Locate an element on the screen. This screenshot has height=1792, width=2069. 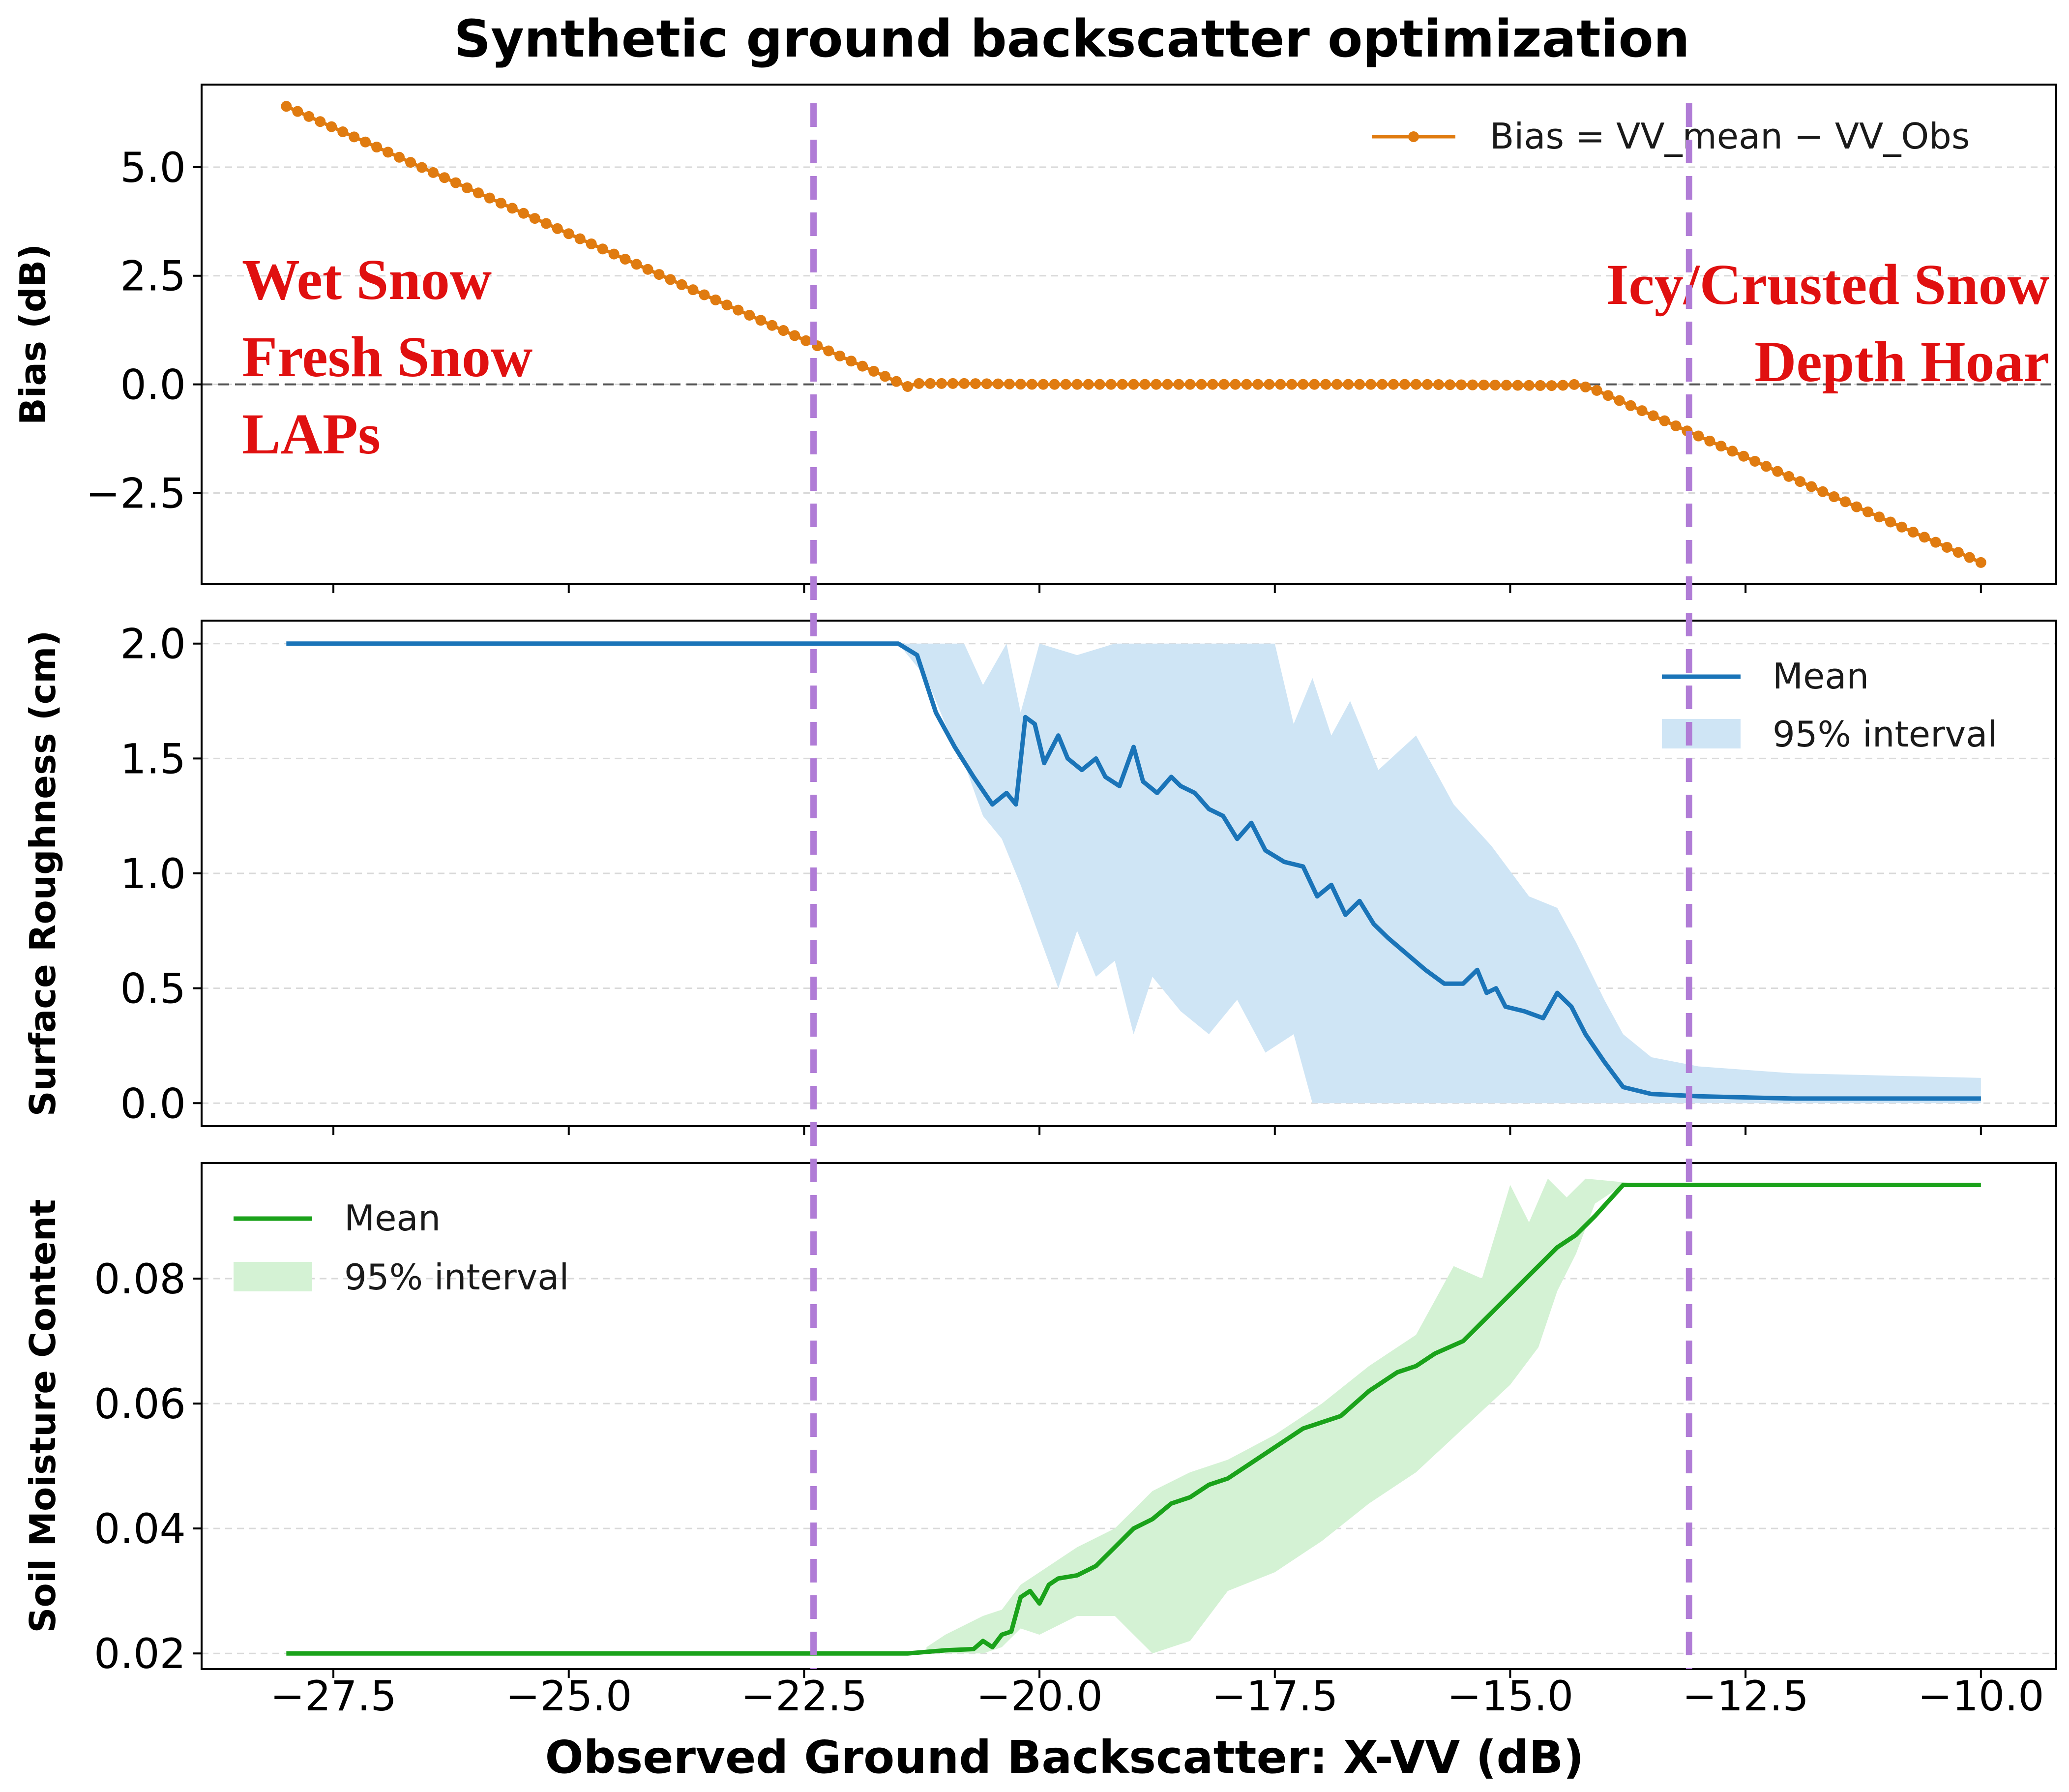
annotation-left: Fresh Snow is located at coordinates (387, 357).